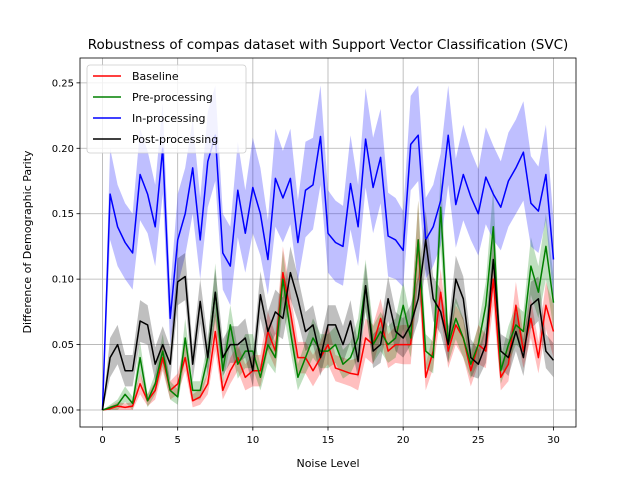  Describe the element at coordinates (172, 97) in the screenshot. I see `legend-label-pre-processing: Pre-processing` at that location.